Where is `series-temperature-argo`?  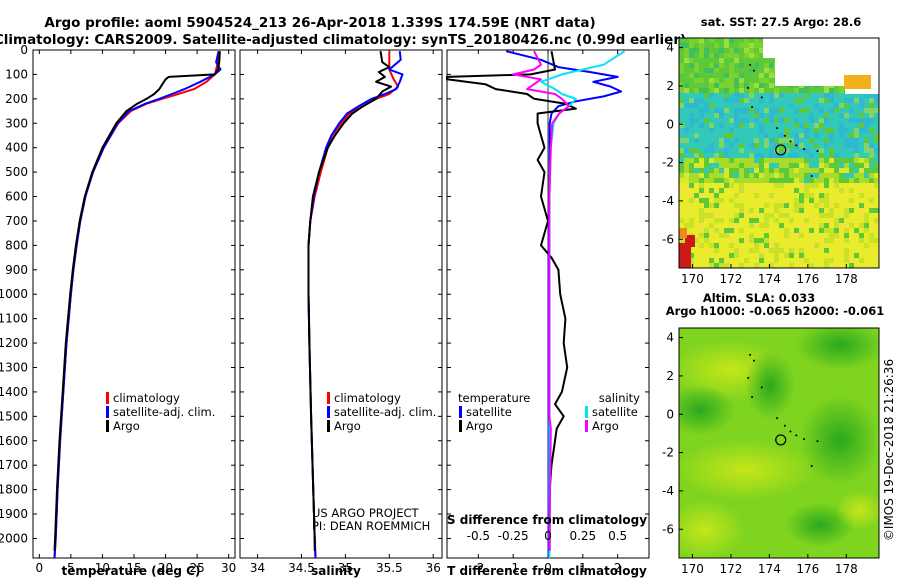
series-temperature-argo is located at coordinates (511, 301).